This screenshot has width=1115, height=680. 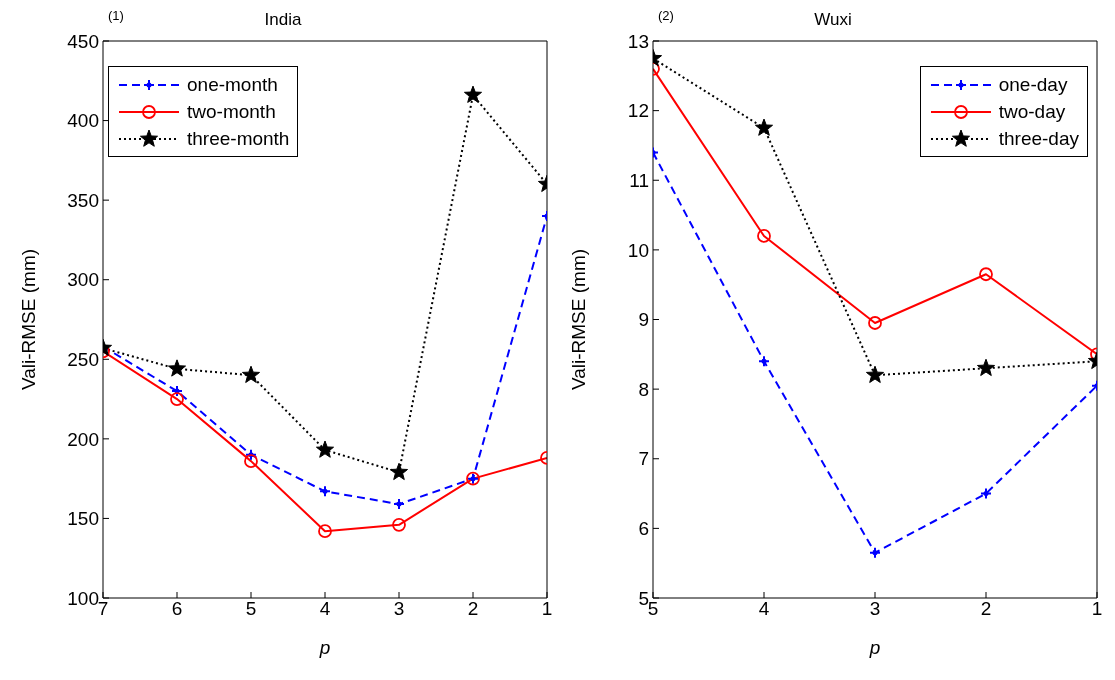 What do you see at coordinates (83, 439) in the screenshot?
I see `y-tick-label: 200` at bounding box center [83, 439].